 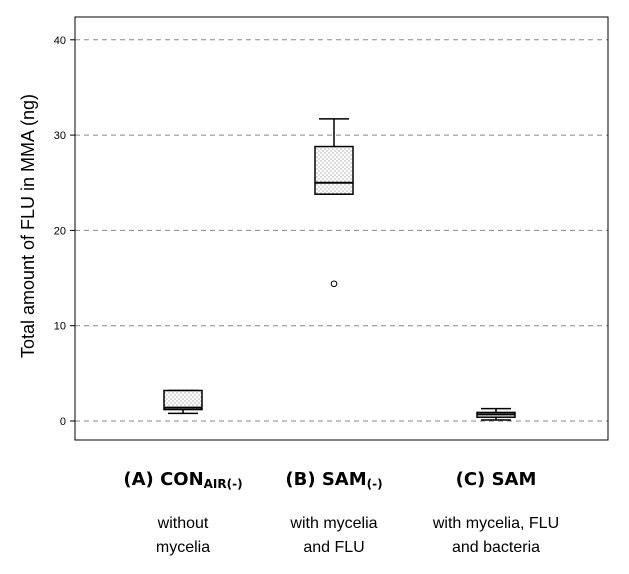 I want to click on category-c-description: with mycelia, FLU and bacteria, so click(x=496, y=535).